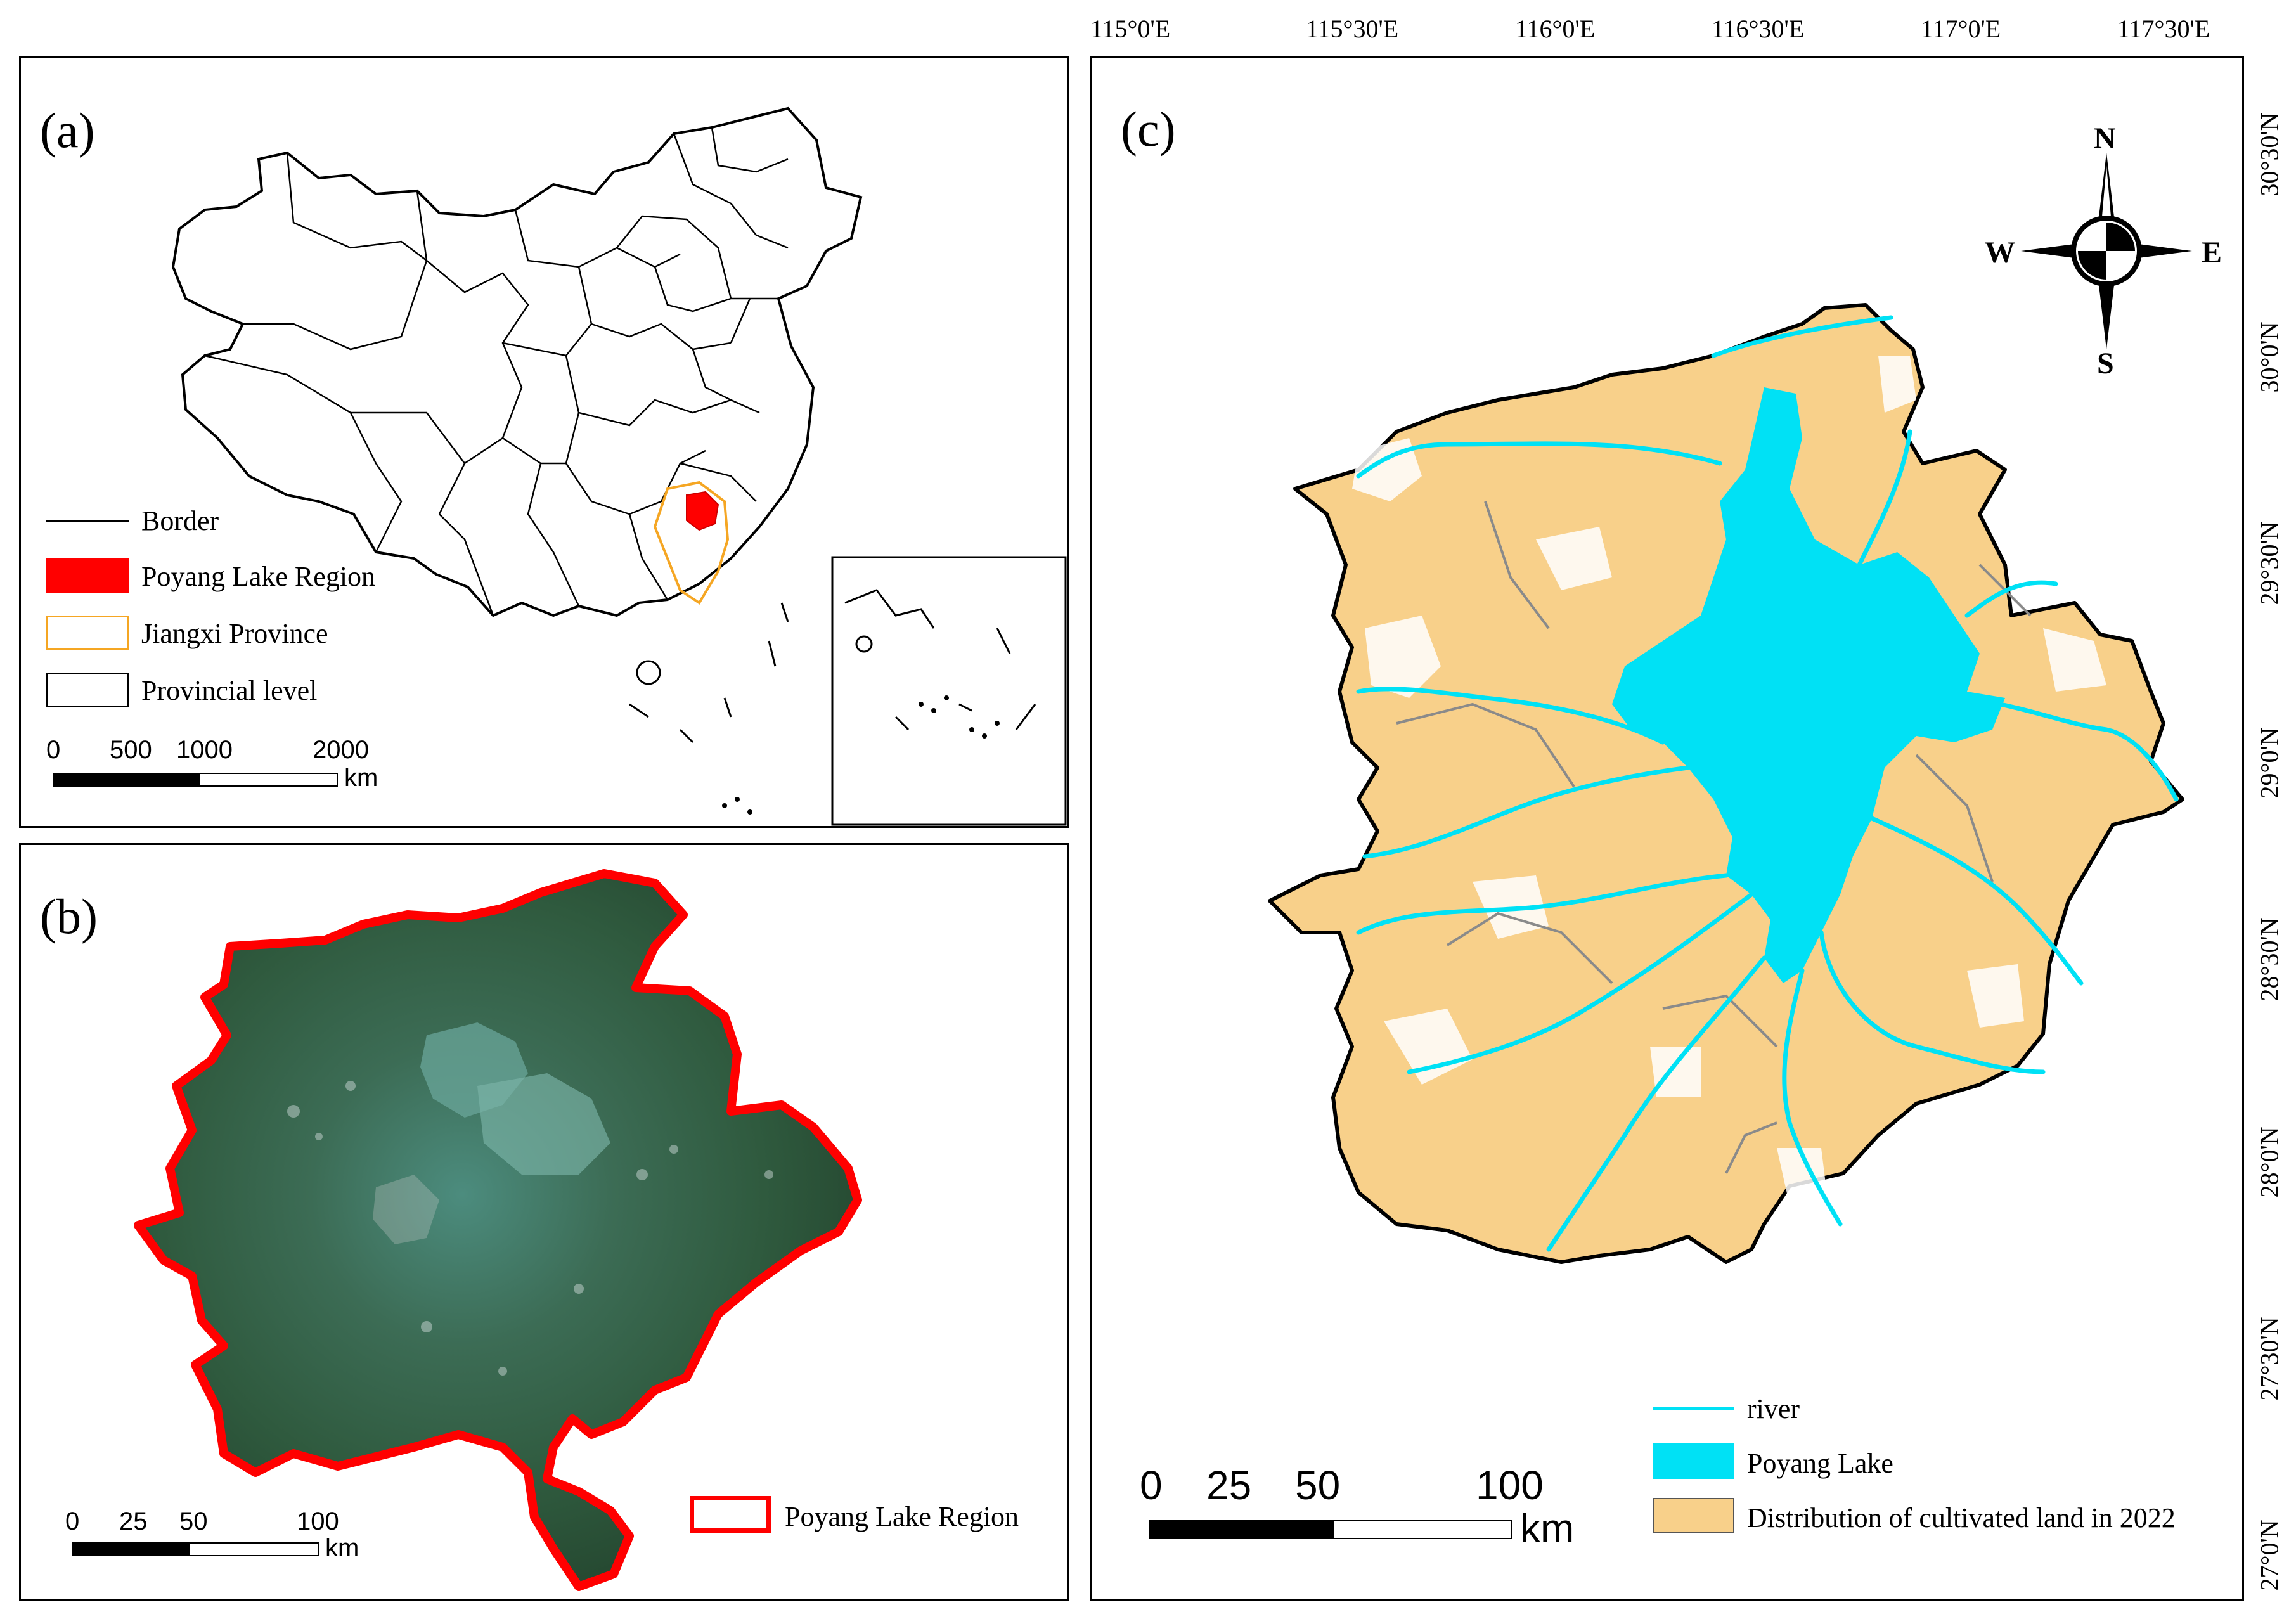  I want to click on scale-a-bar-black, so click(125, 780).